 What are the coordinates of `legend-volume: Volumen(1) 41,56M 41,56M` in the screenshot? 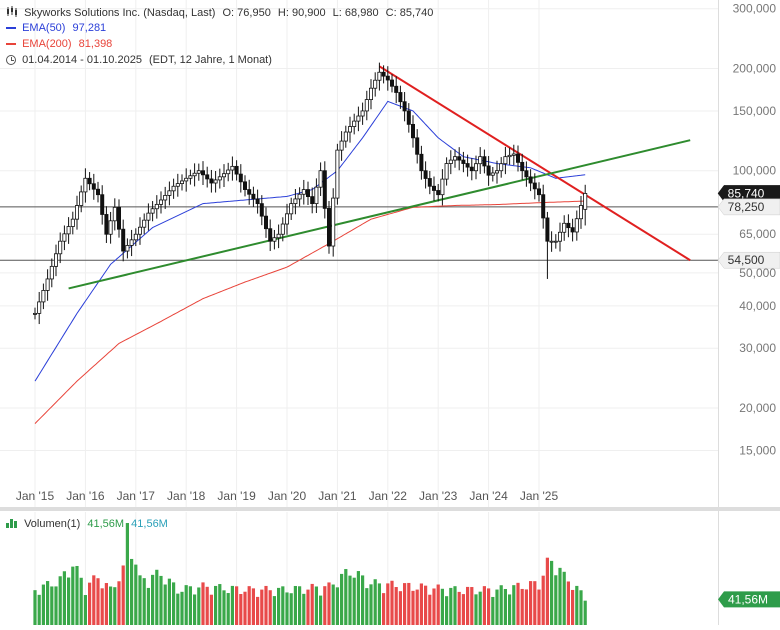 It's located at (87, 524).